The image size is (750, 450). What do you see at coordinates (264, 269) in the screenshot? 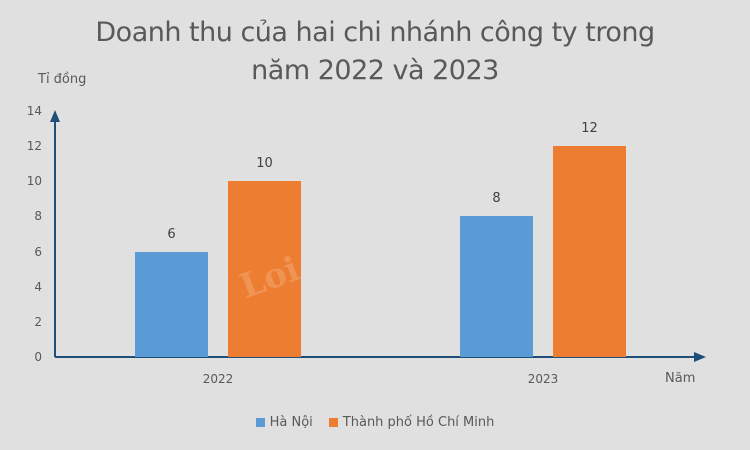
I see `bar-hcm-2022` at bounding box center [264, 269].